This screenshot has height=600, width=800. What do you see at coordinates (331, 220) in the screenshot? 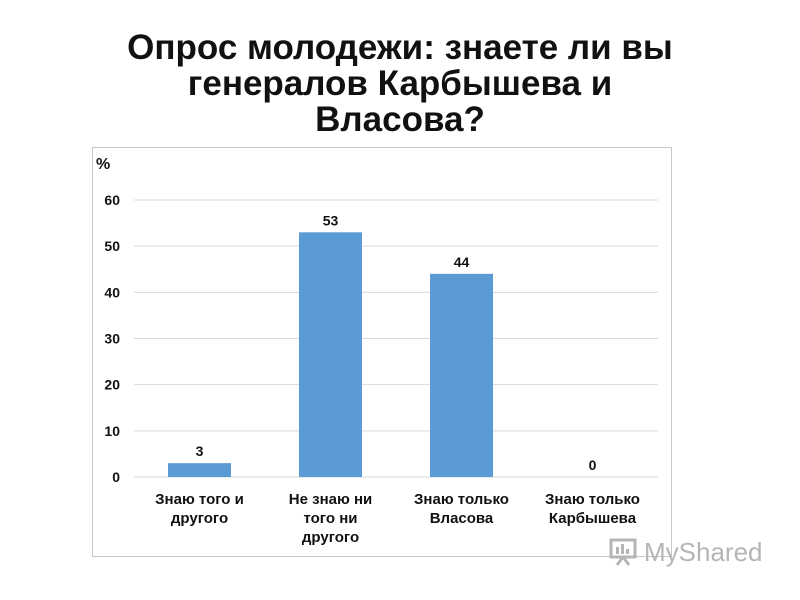
I see `data-label: 53` at bounding box center [331, 220].